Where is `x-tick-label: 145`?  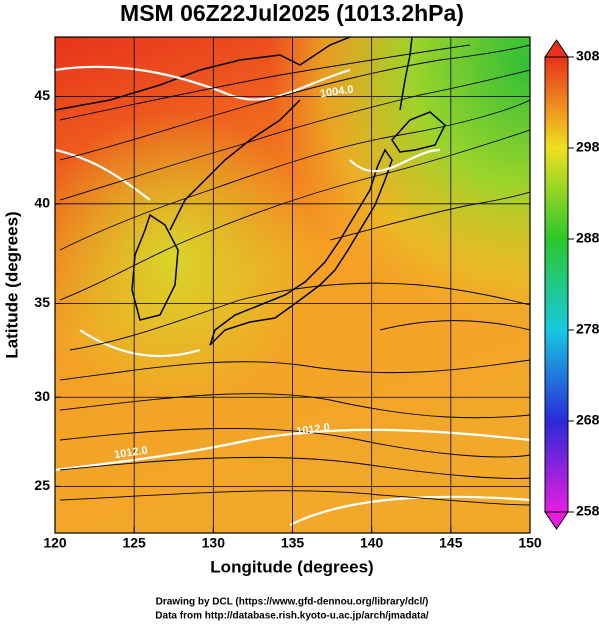
x-tick-label: 145 is located at coordinates (451, 543).